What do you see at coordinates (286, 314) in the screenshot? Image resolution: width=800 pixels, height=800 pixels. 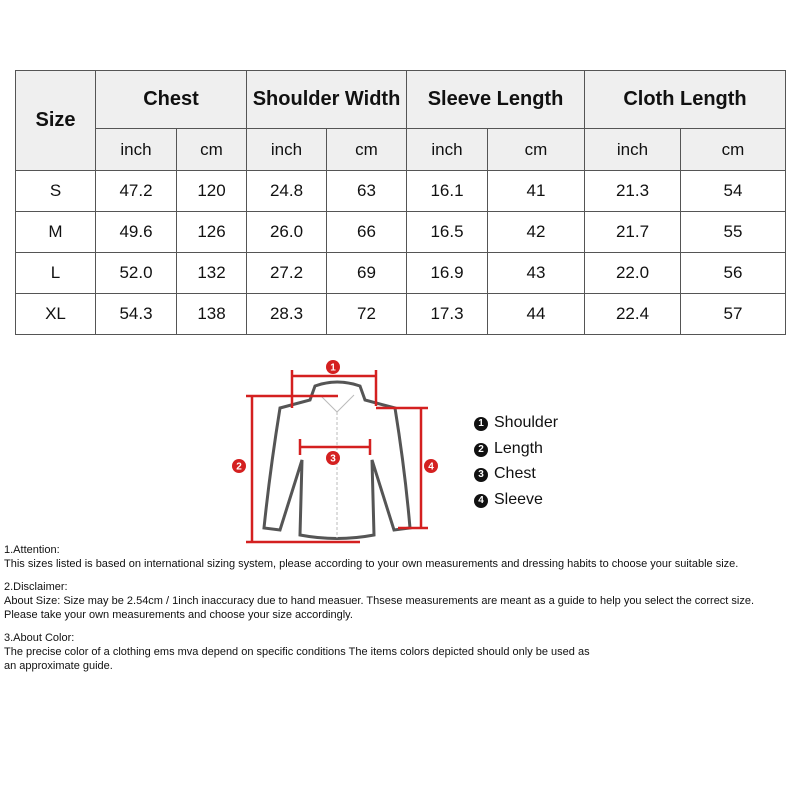 I see `value-cell: 28.3` at bounding box center [286, 314].